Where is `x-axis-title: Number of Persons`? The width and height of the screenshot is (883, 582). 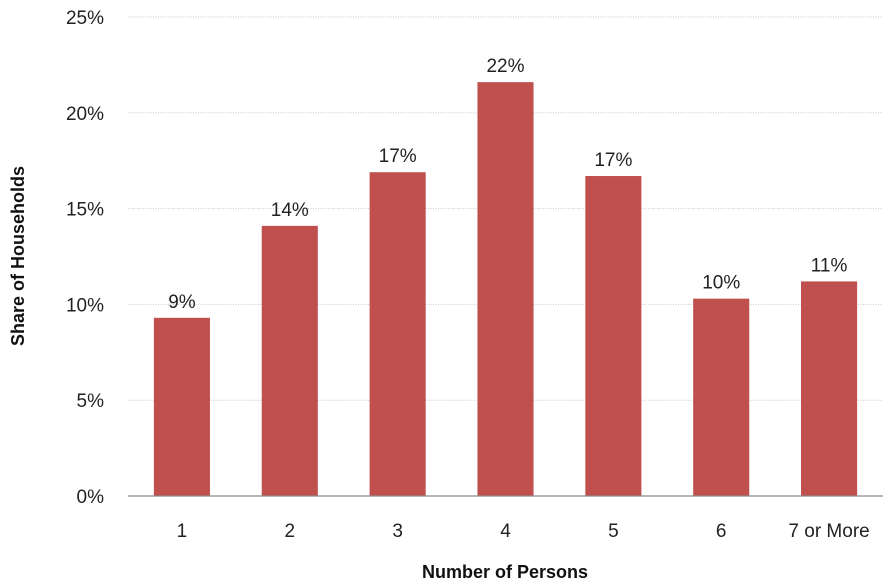
x-axis-title: Number of Persons is located at coordinates (505, 572).